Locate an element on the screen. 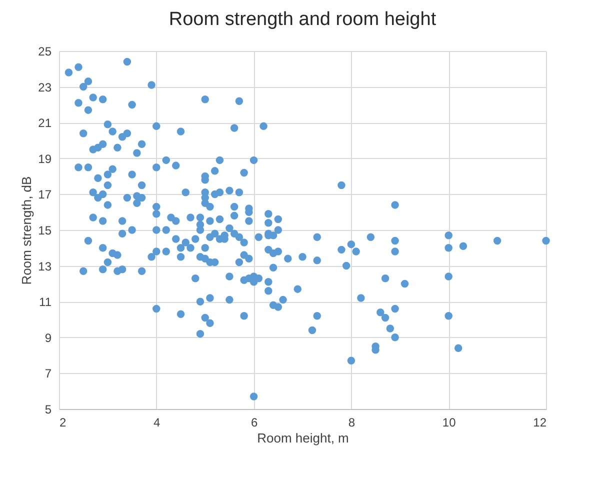  x-tick-label: 4 is located at coordinates (157, 423).